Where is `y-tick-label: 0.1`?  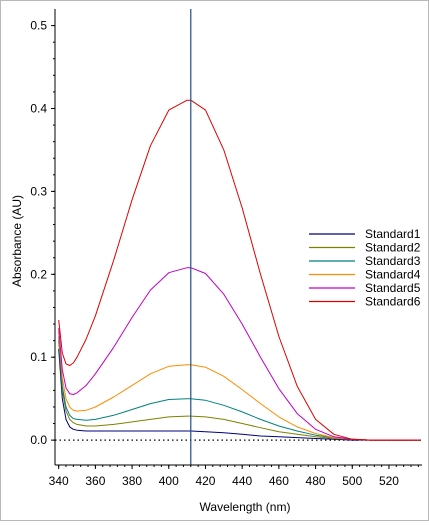 y-tick-label: 0.1 is located at coordinates (38, 357).